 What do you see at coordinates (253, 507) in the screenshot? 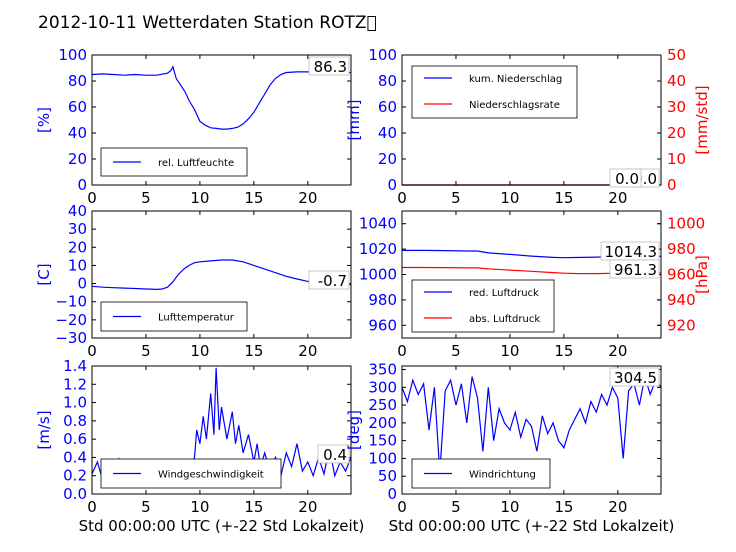
I see `x-tick-label-wind-speed: 15` at bounding box center [253, 507].